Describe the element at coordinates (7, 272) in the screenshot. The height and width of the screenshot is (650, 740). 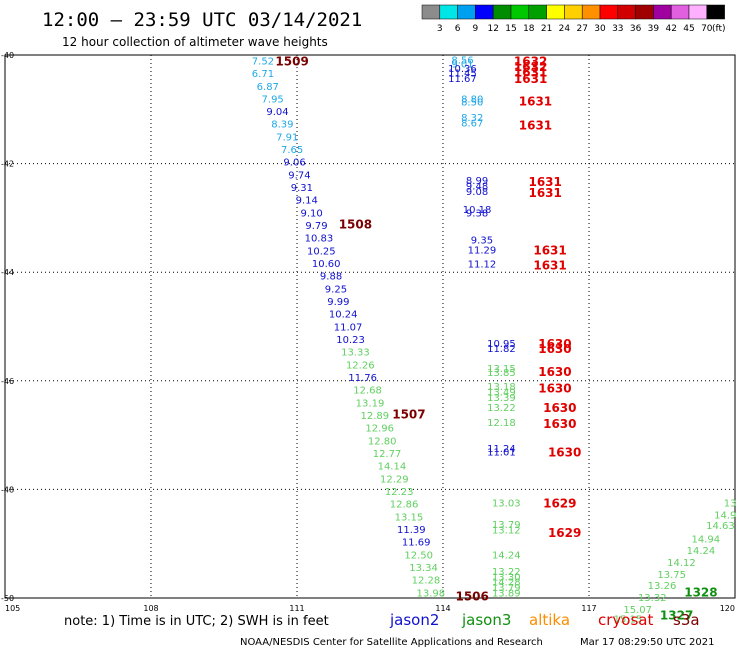
I see `y-tick-label: -44` at that location.